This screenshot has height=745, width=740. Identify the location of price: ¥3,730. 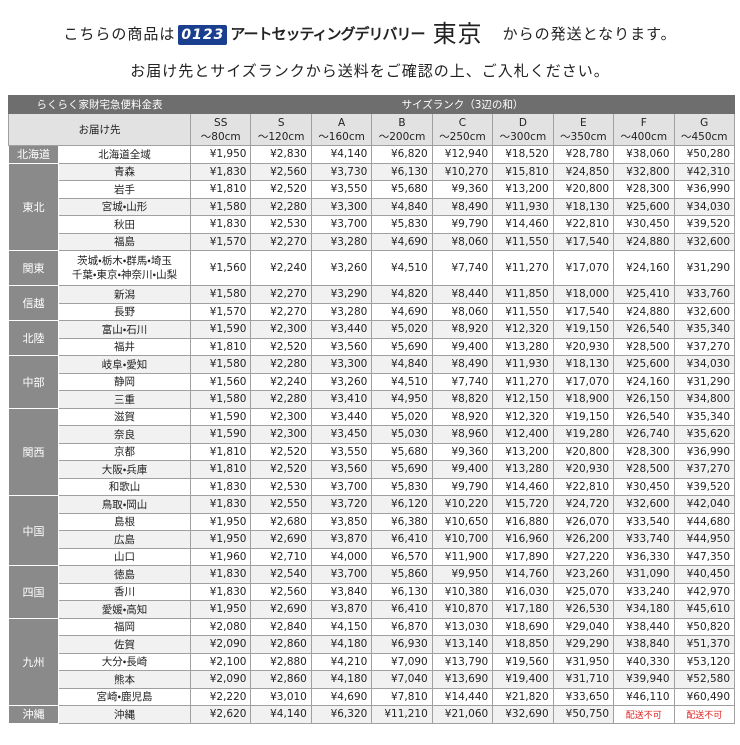
(341, 171).